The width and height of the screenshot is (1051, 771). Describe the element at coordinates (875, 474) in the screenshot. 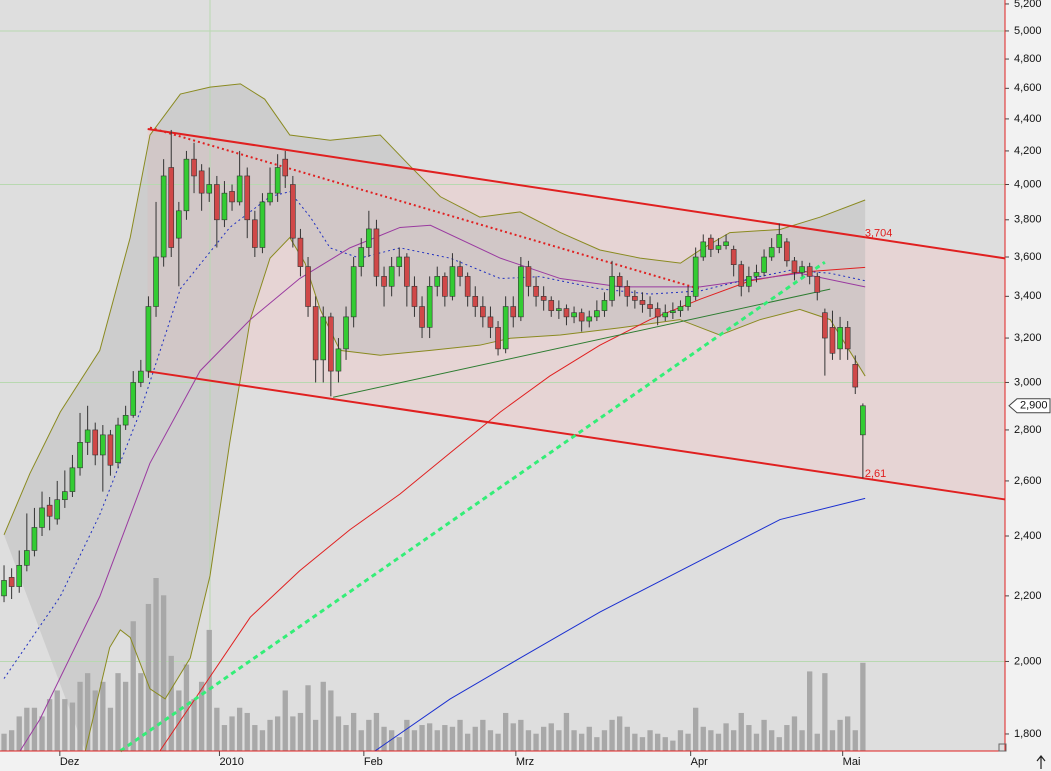

I see `annotation: 2,61` at that location.